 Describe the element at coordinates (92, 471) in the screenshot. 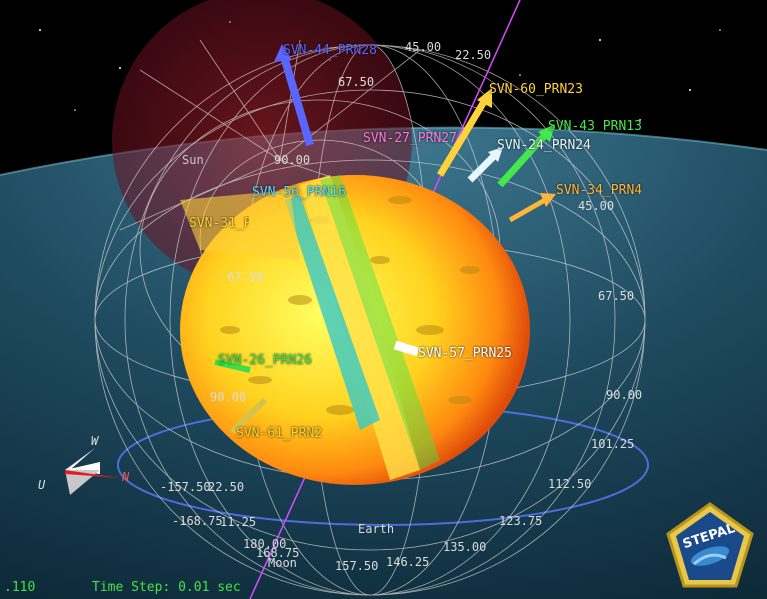

I see `orientation-compass` at that location.